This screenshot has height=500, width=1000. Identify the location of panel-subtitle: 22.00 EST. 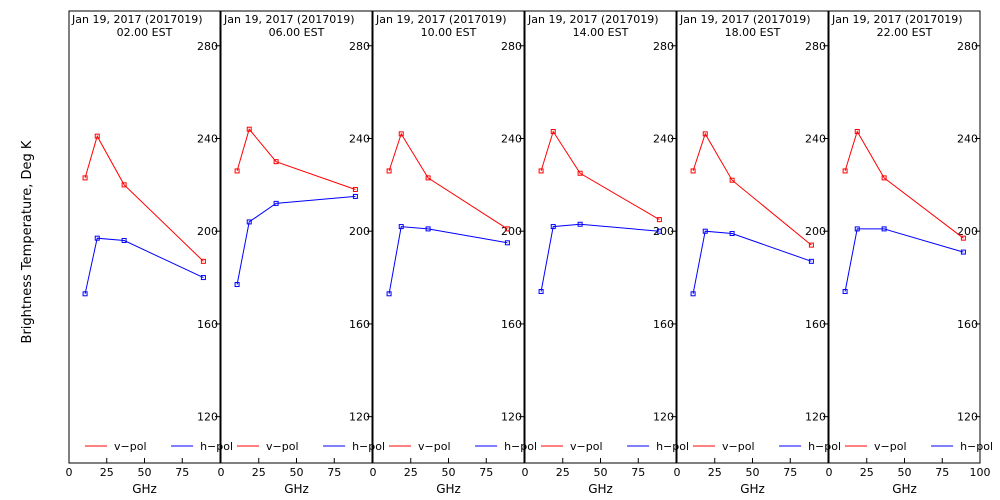
(905, 32).